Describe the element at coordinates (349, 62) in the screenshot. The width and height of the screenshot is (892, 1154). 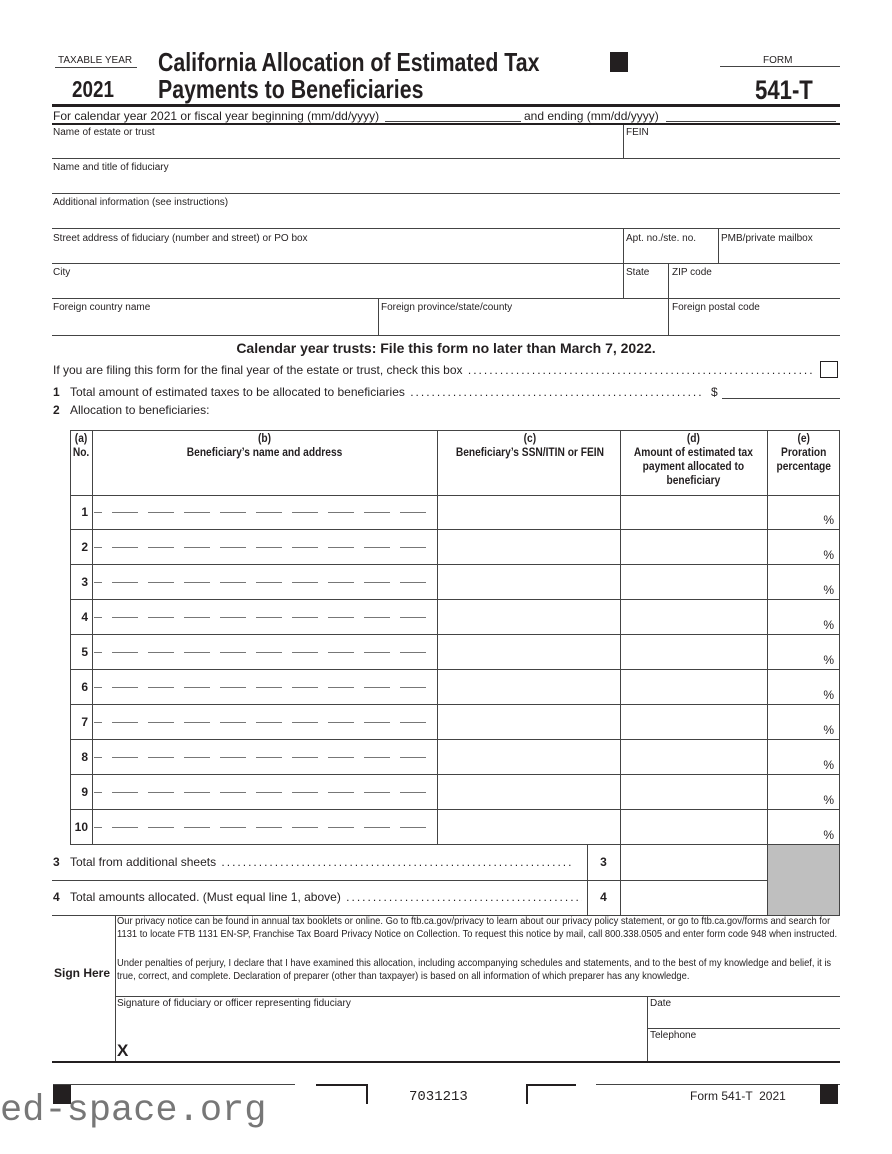
I see `form-title-line1: California Allocation of Estimated Tax` at that location.